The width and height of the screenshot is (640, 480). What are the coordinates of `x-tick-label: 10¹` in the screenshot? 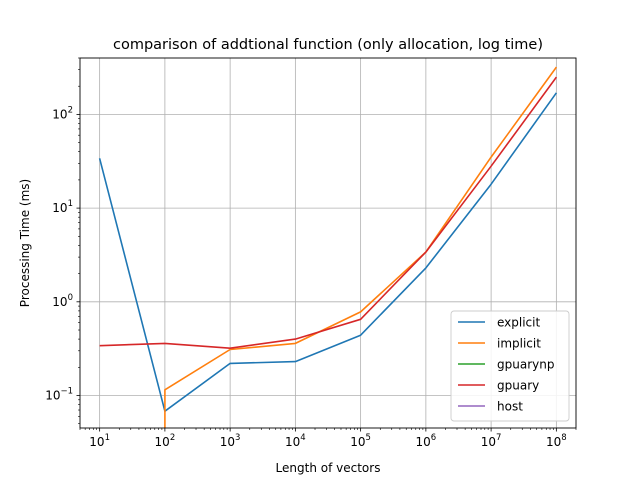 It's located at (99, 441).